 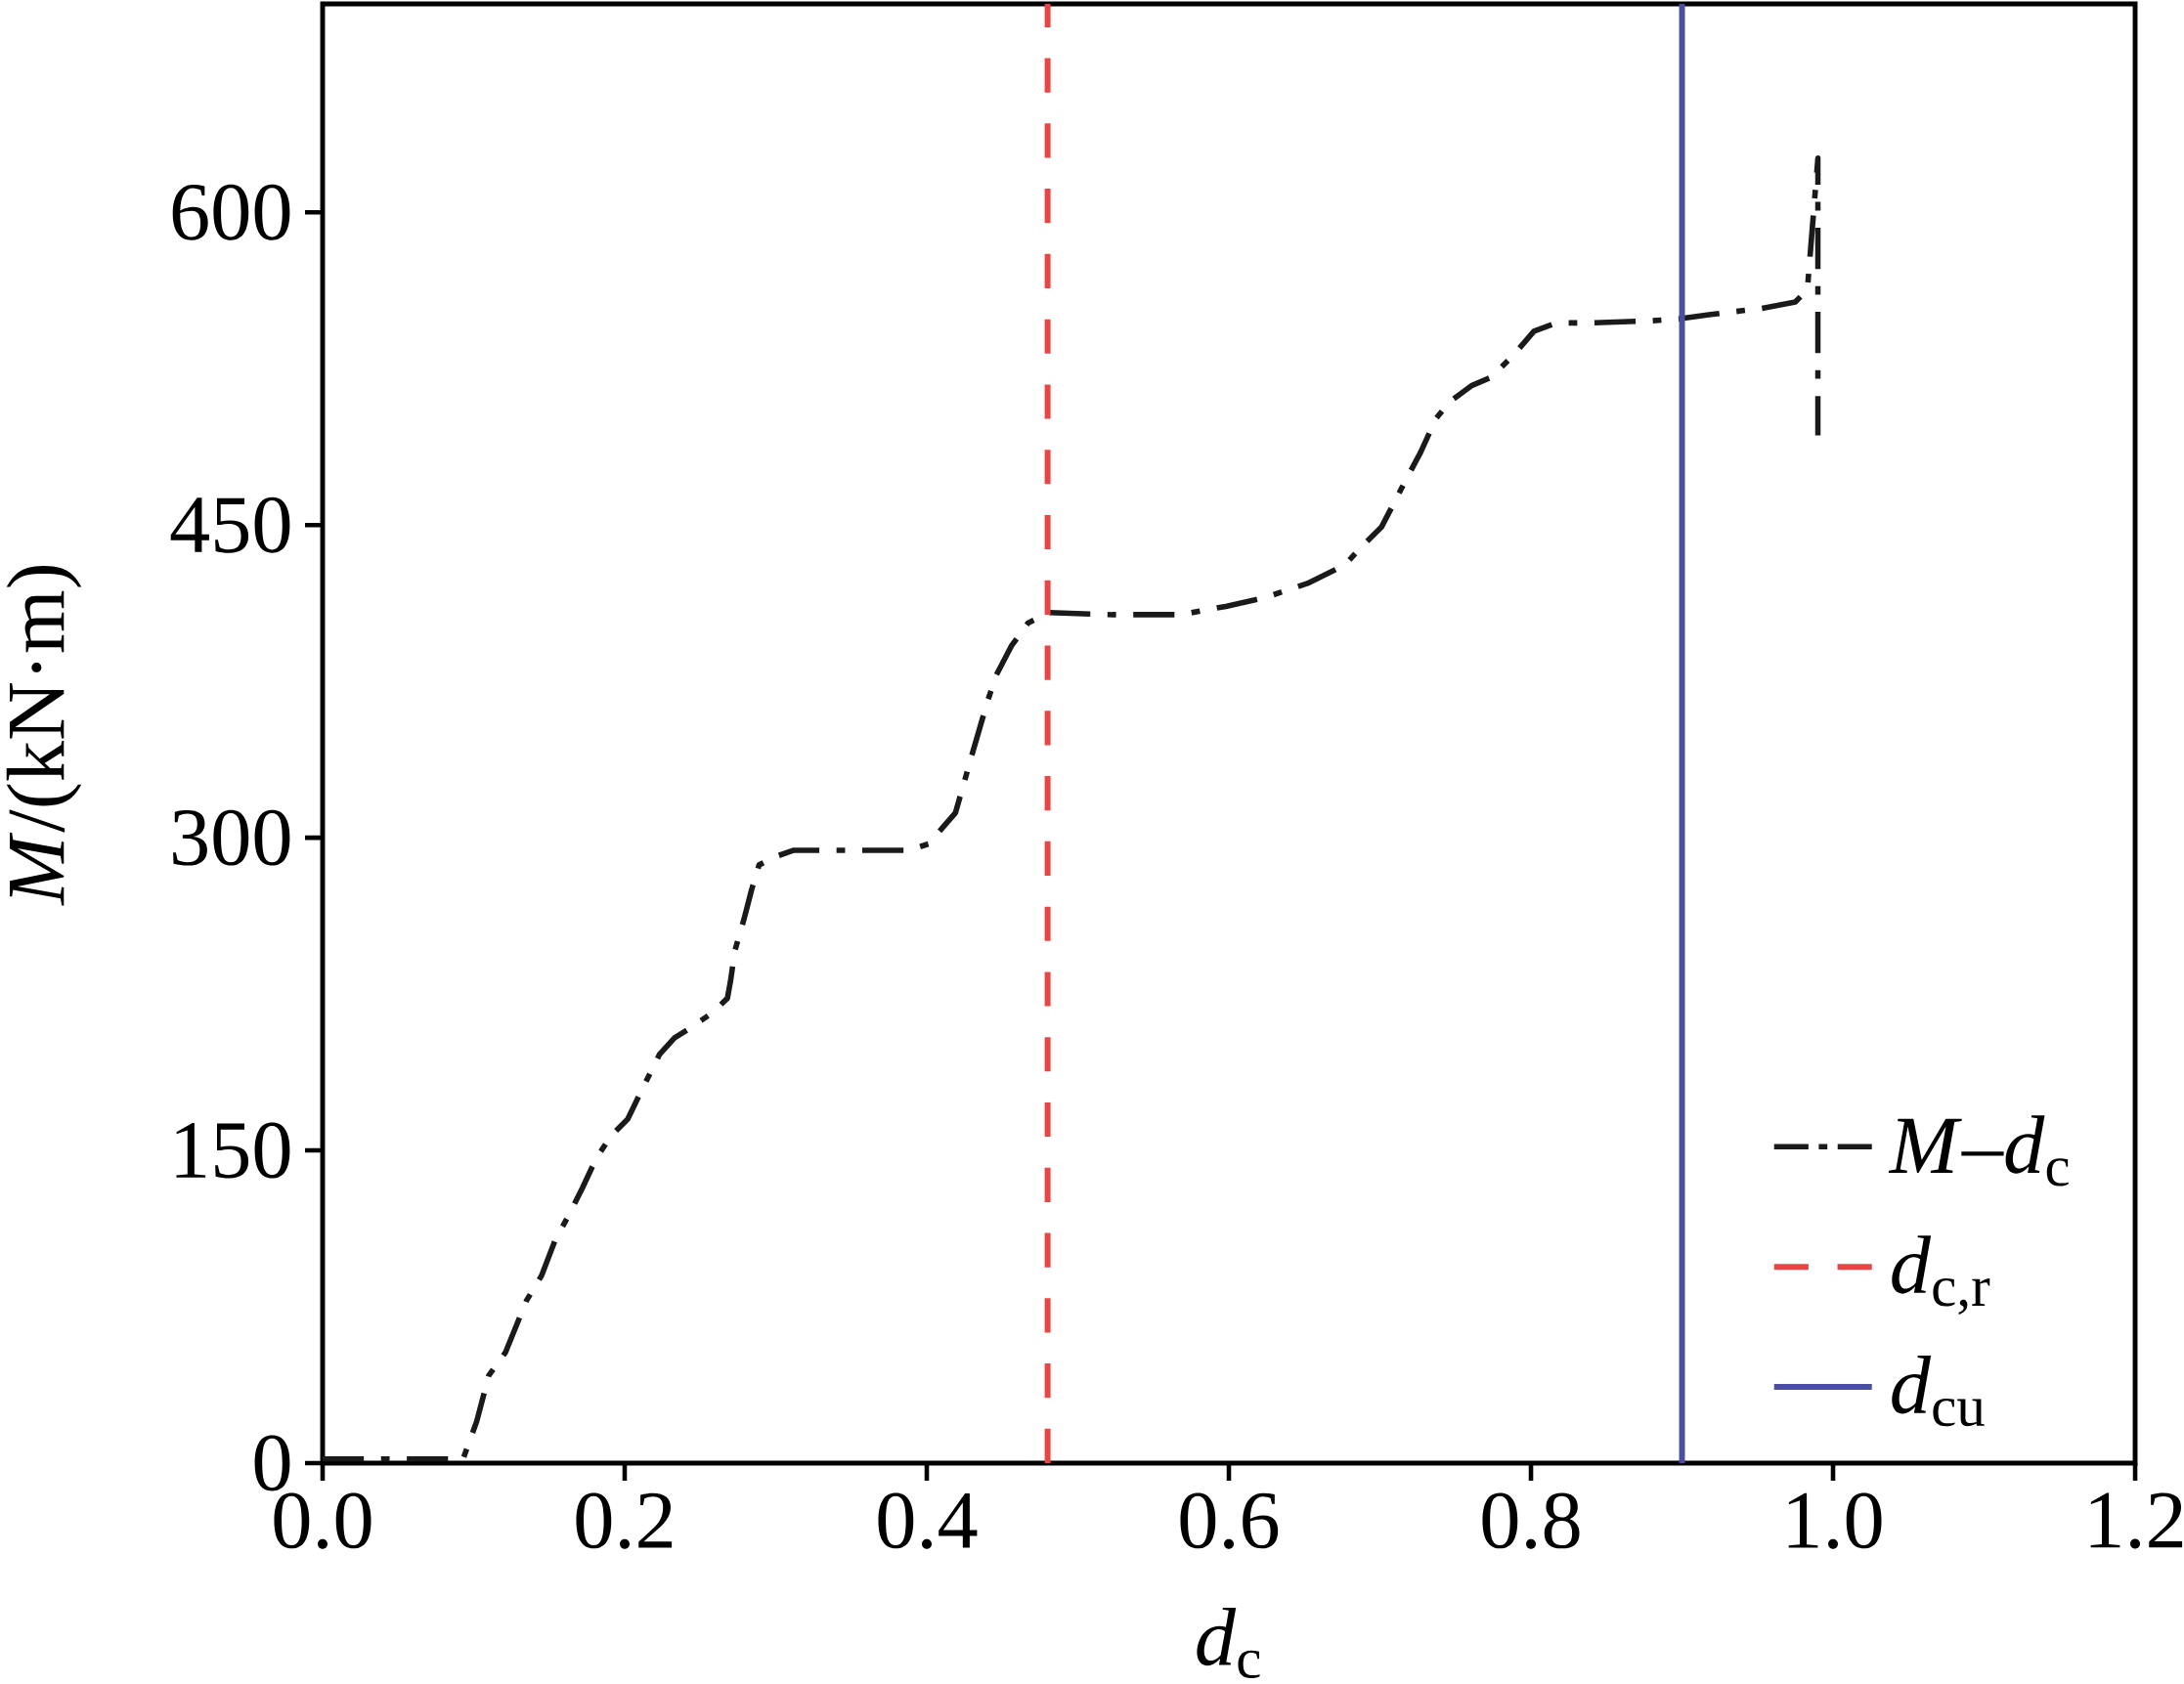 I want to click on x-tick-label: 0.4, so click(x=928, y=1520).